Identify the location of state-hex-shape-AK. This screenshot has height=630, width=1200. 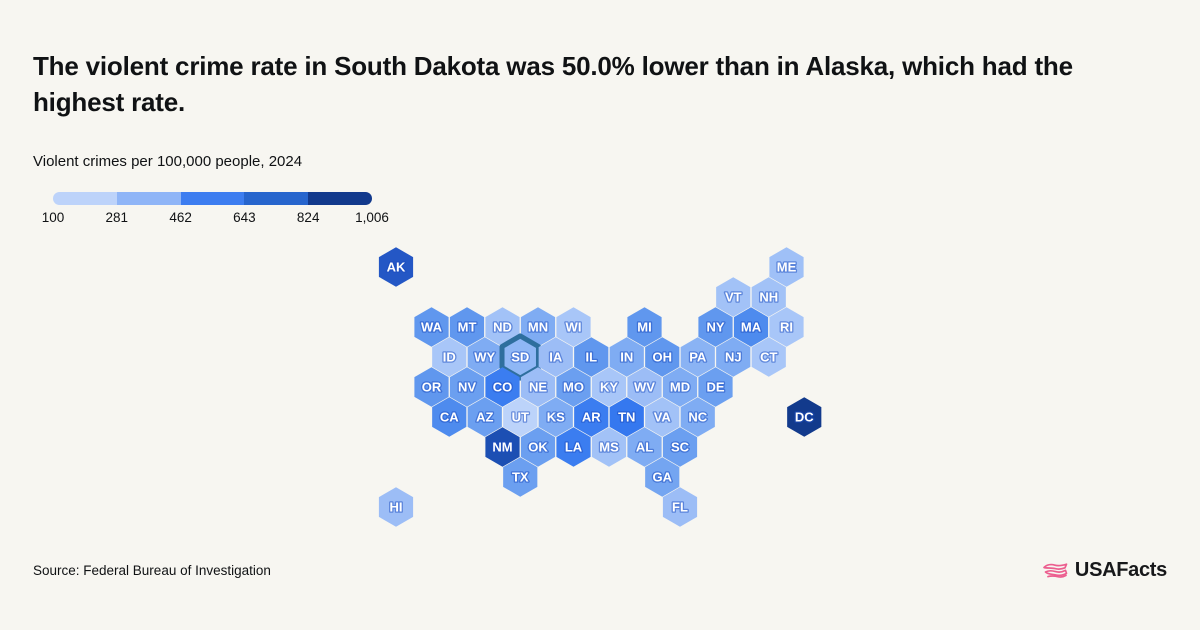
(396, 267).